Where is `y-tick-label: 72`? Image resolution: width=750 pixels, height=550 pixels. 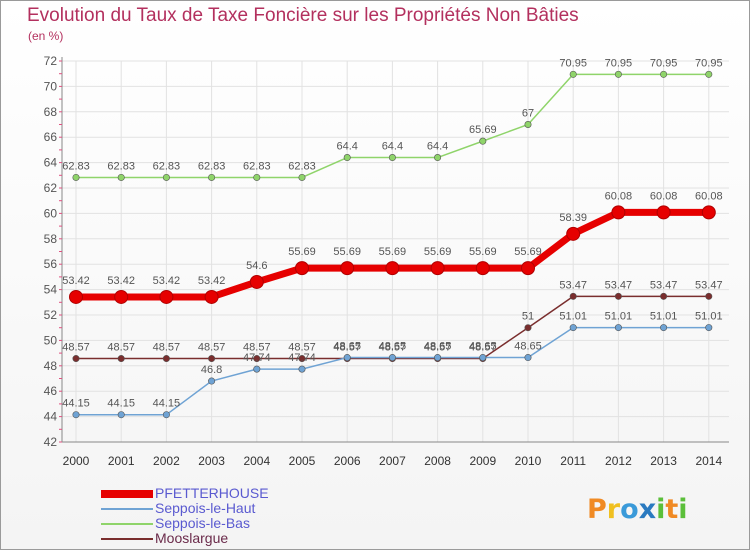
y-tick-label: 72 is located at coordinates (51, 61).